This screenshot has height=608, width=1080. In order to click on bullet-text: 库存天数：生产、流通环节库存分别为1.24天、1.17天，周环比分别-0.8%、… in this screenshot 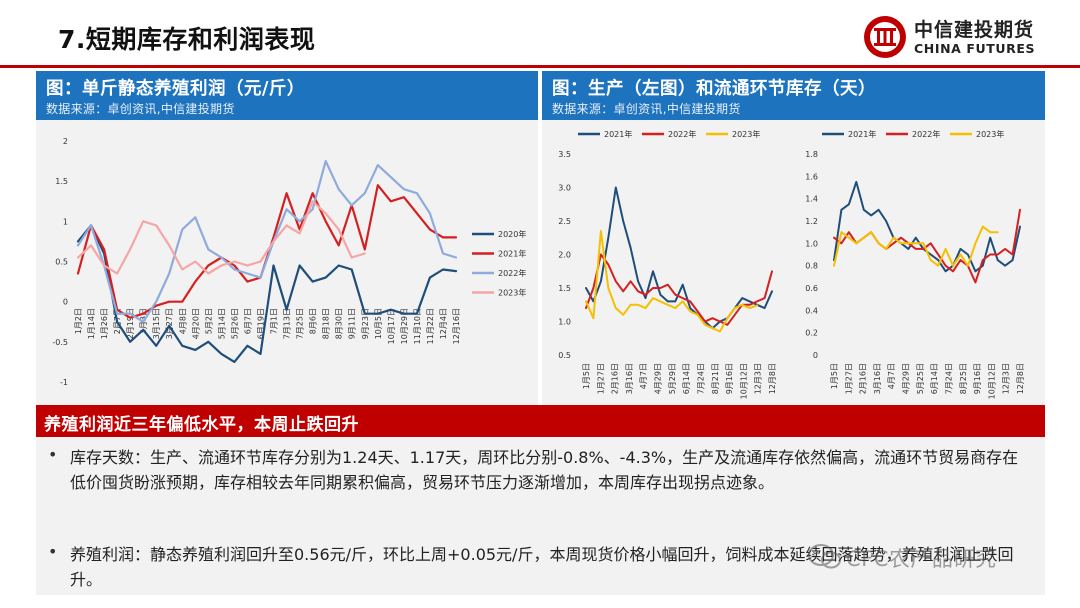, I will do `click(544, 470)`.